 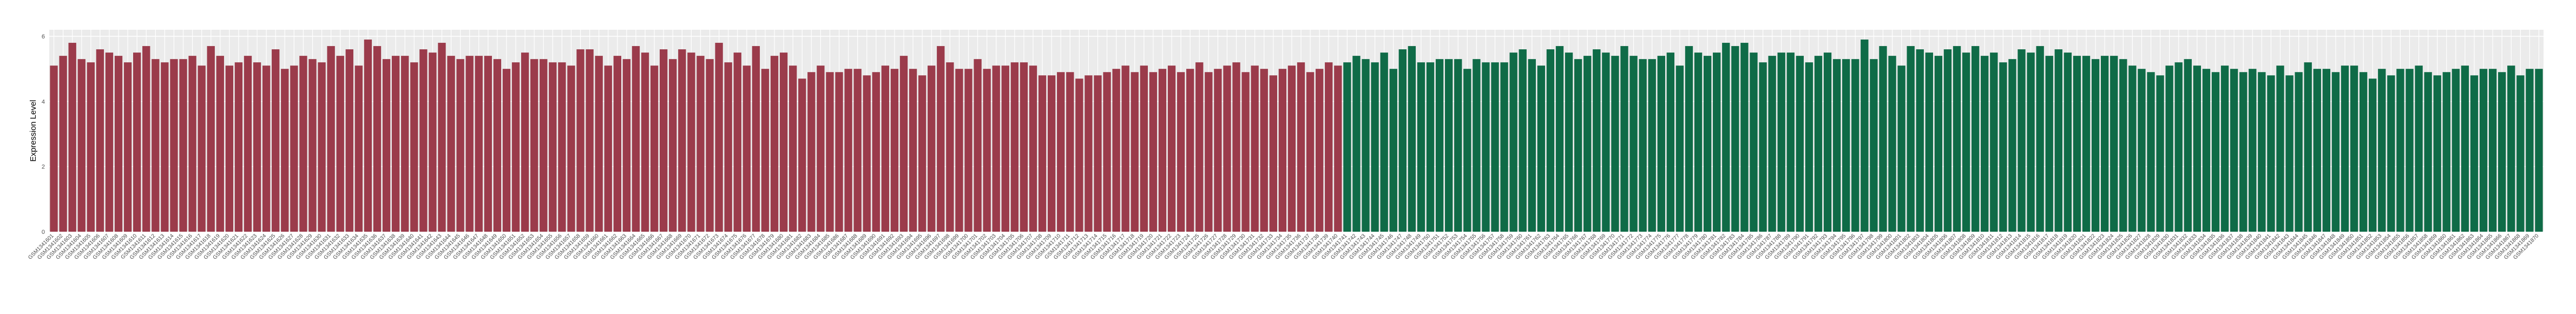 What do you see at coordinates (43, 232) in the screenshot?
I see `y-tick-label: 0` at bounding box center [43, 232].